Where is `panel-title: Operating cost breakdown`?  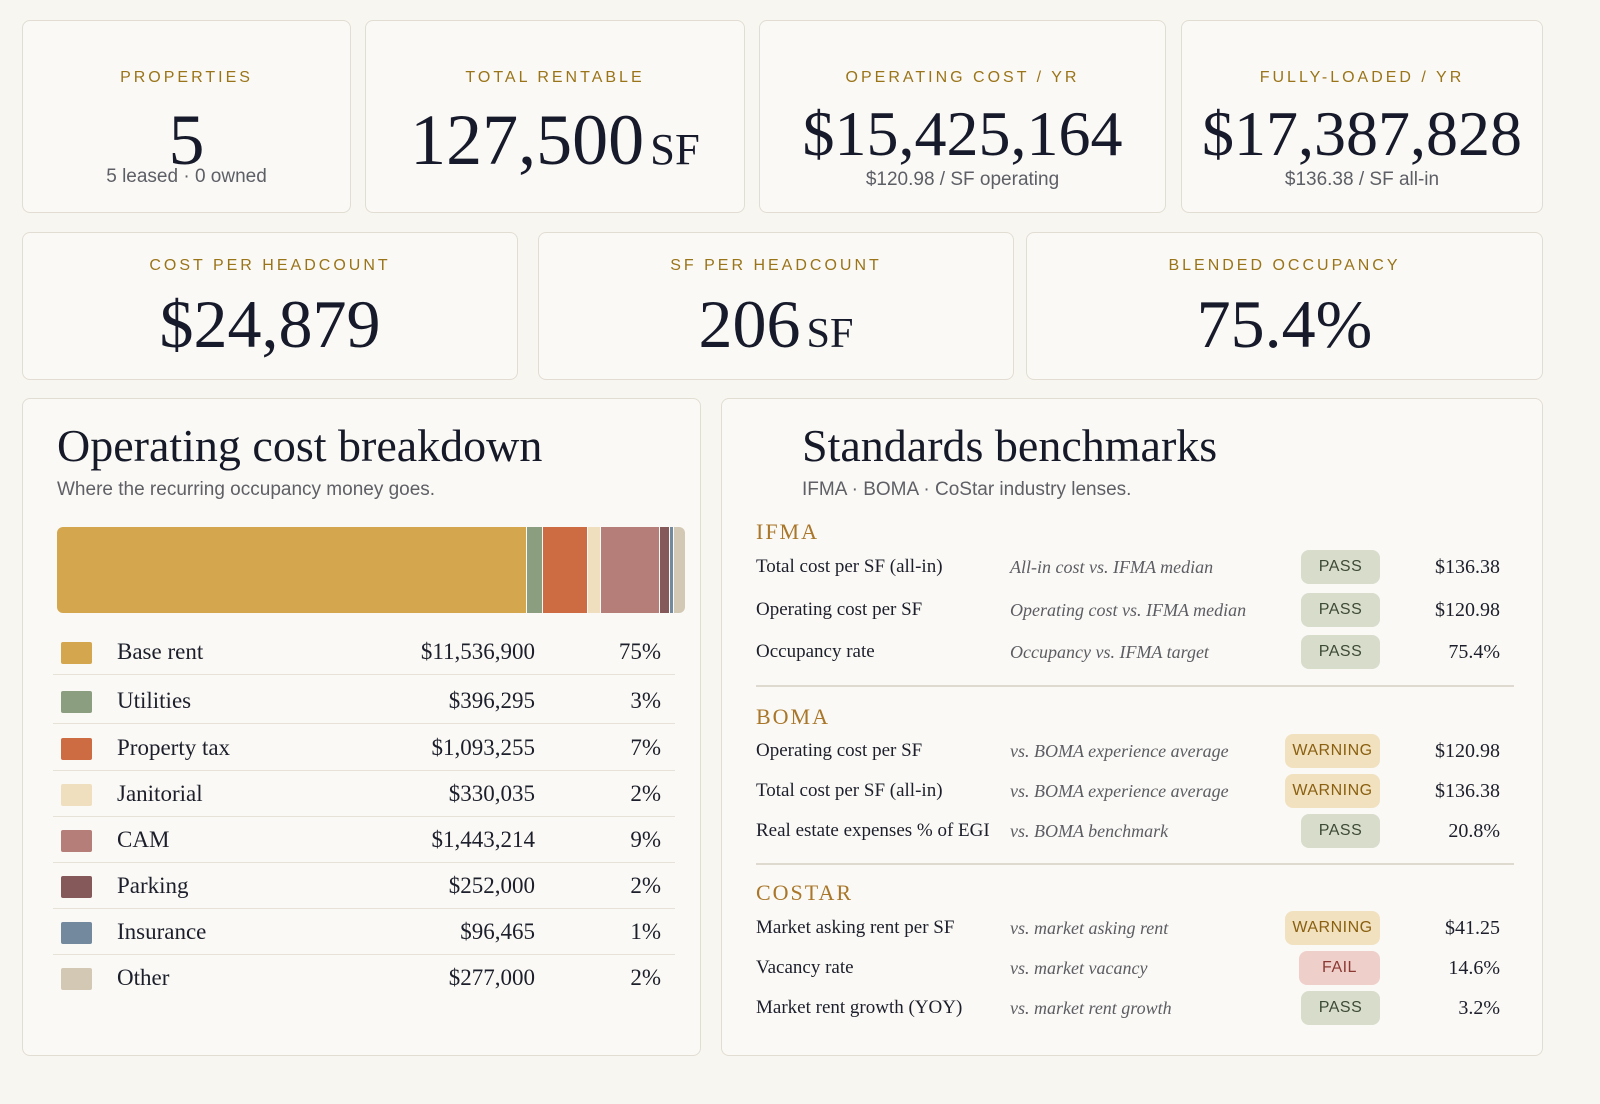 panel-title: Operating cost breakdown is located at coordinates (300, 445).